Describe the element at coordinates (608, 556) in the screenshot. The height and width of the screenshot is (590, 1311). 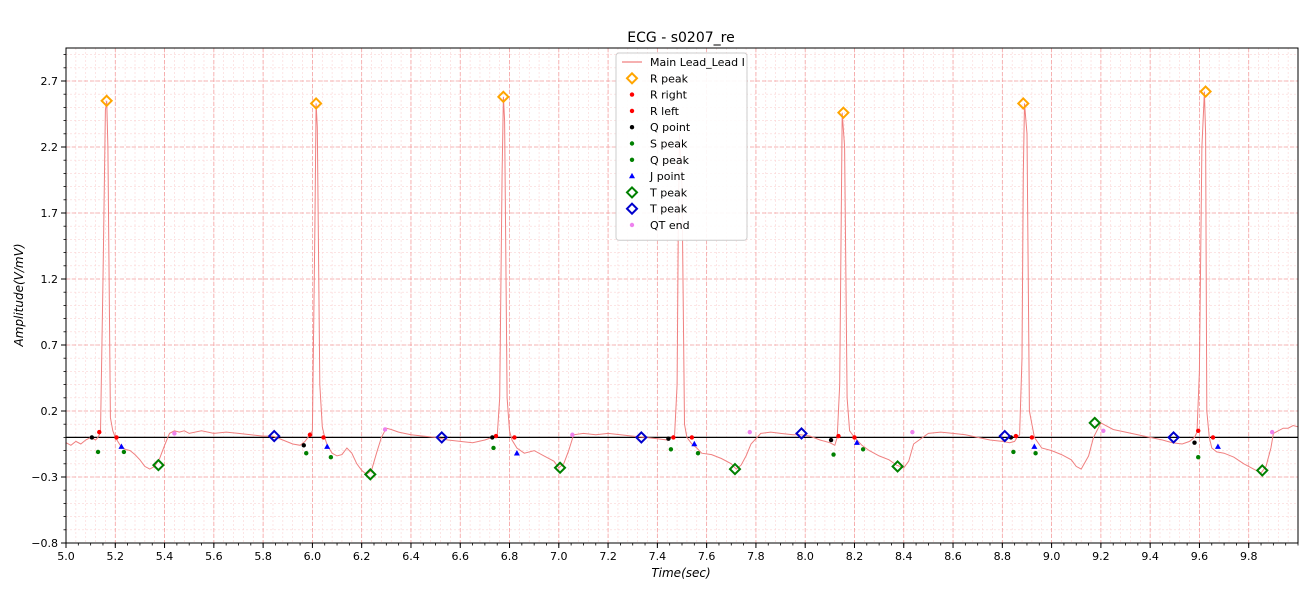
I see `x-tick-label: 7.2` at that location.